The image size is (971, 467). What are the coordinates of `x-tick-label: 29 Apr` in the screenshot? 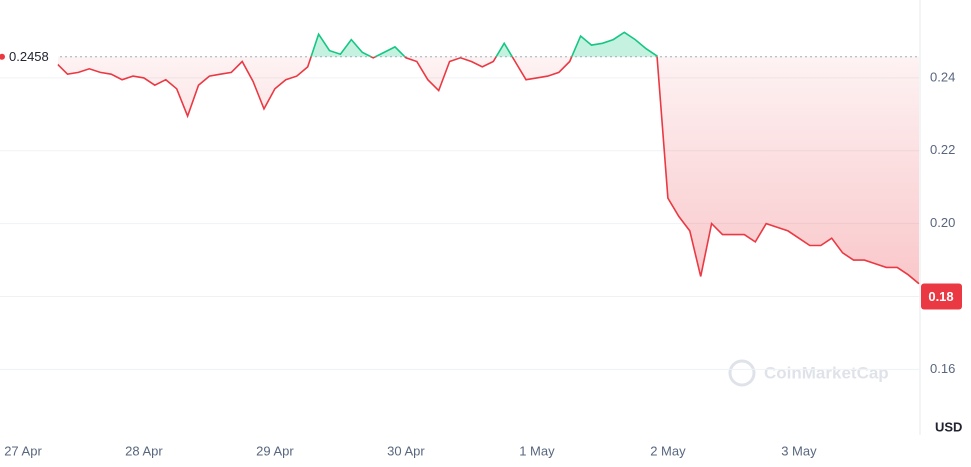 It's located at (275, 450).